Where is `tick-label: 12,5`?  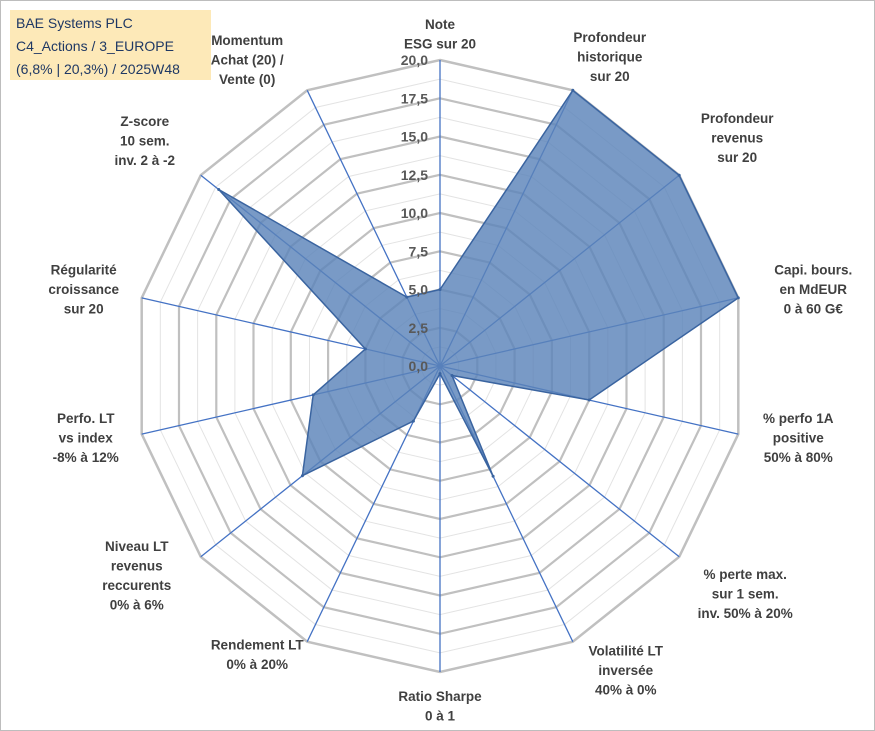 tick-label: 12,5 is located at coordinates (414, 175).